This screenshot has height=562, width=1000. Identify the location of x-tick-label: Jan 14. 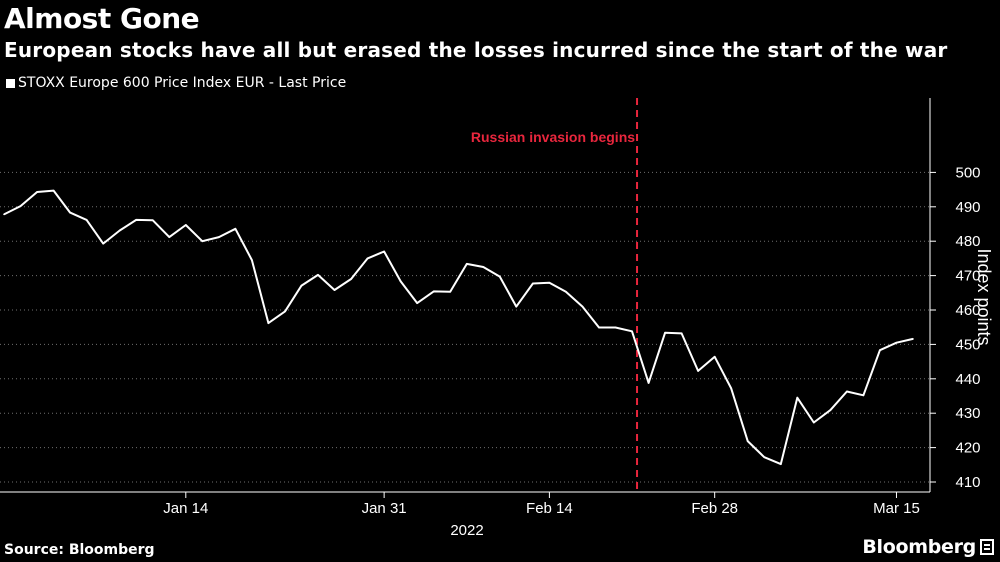
(185, 508).